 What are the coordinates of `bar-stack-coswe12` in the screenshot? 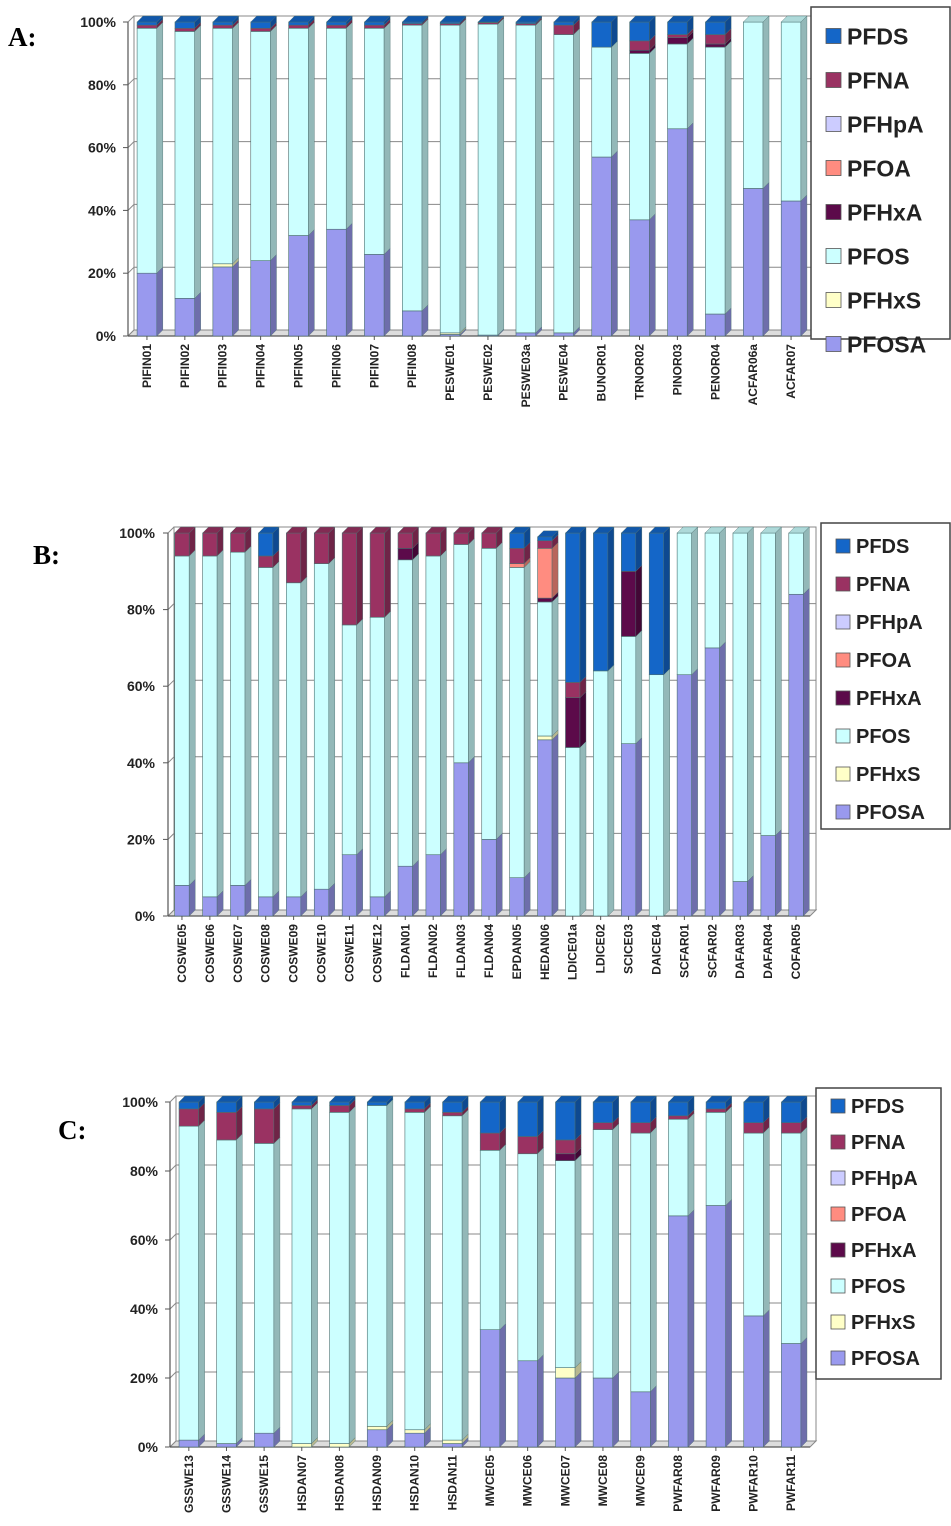 It's located at (380, 721).